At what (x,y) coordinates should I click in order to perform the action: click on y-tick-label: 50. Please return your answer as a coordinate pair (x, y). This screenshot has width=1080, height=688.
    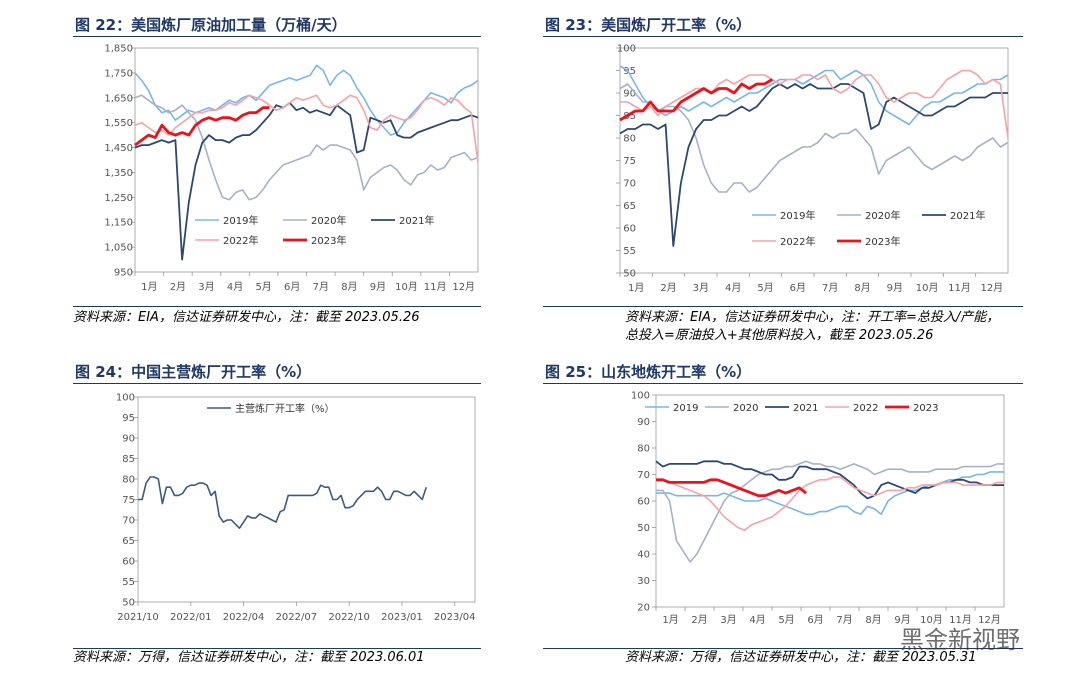
    Looking at the image, I should click on (128, 603).